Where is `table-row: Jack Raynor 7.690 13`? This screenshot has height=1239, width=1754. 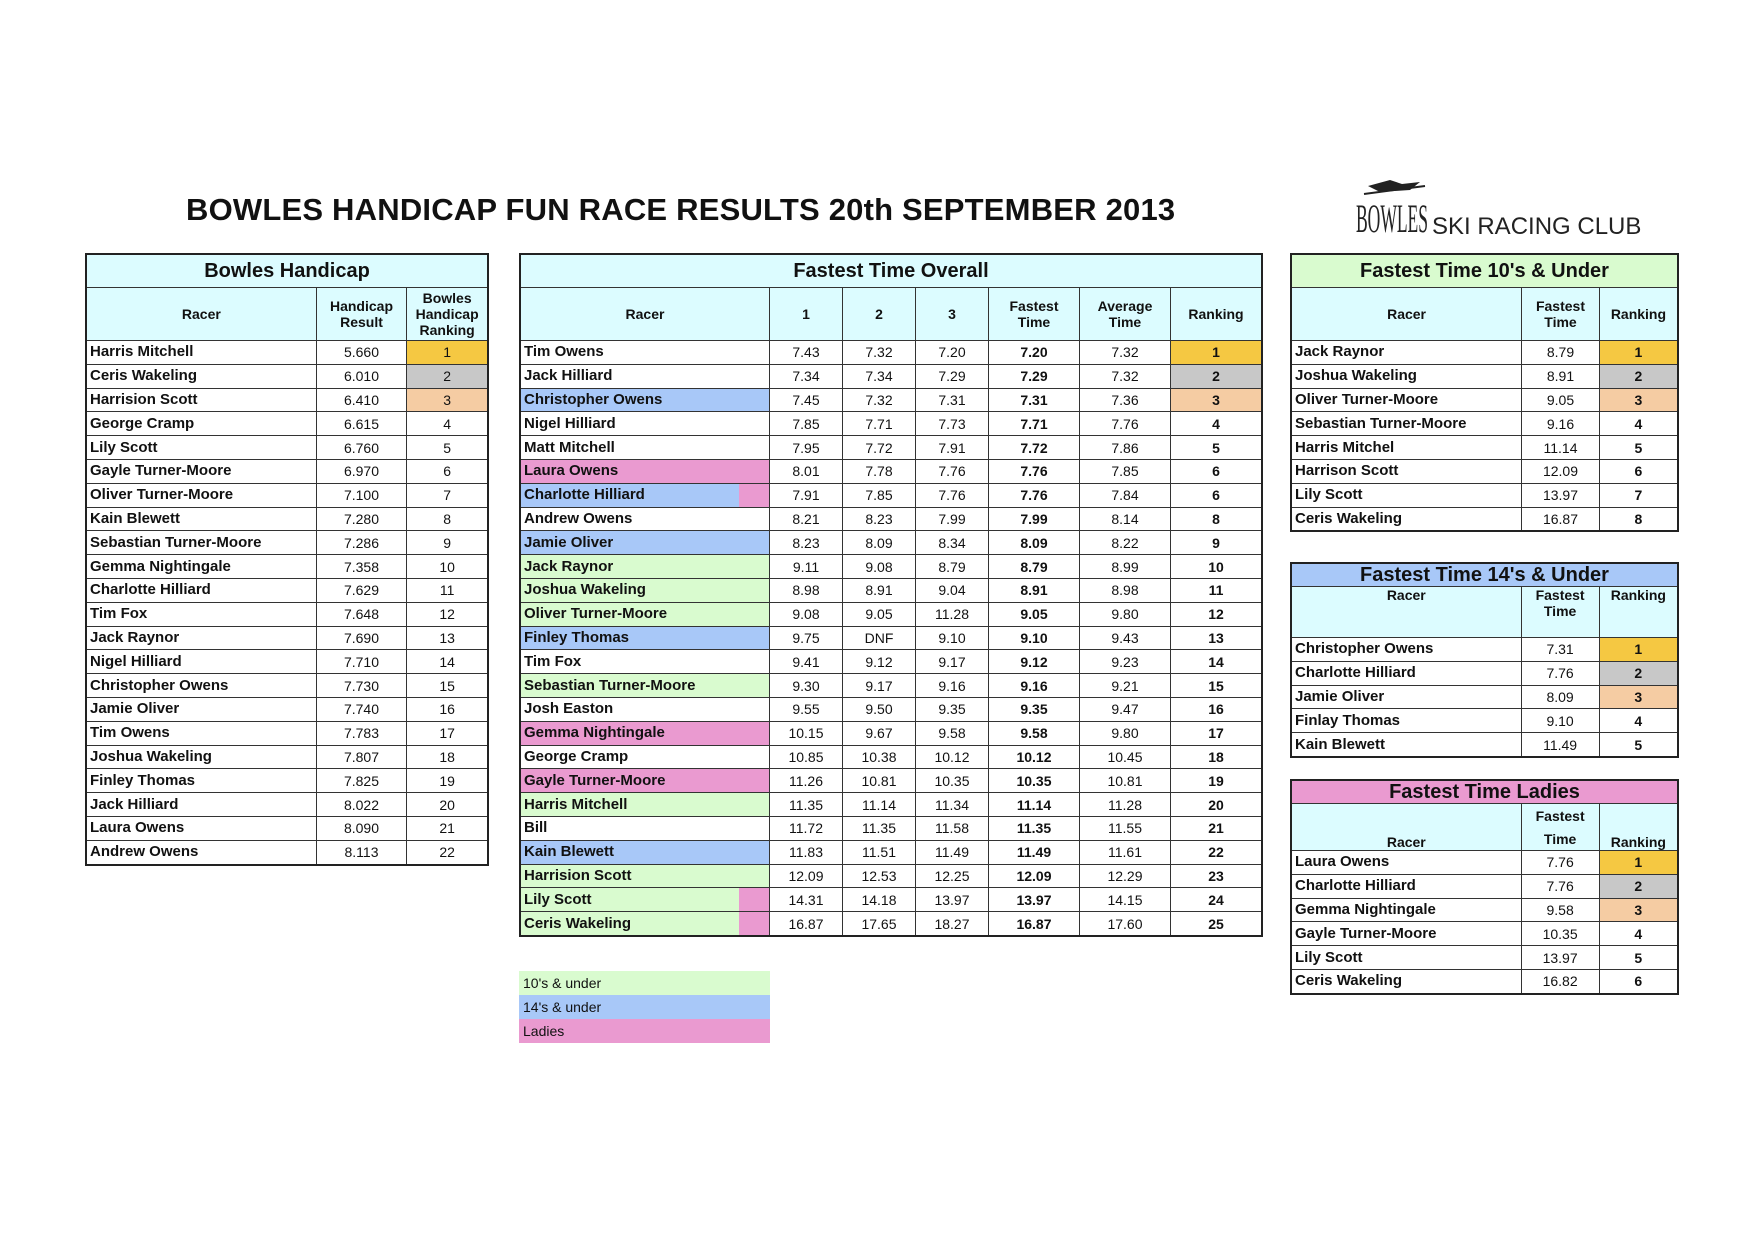 table-row: Jack Raynor 7.690 13 is located at coordinates (287, 638).